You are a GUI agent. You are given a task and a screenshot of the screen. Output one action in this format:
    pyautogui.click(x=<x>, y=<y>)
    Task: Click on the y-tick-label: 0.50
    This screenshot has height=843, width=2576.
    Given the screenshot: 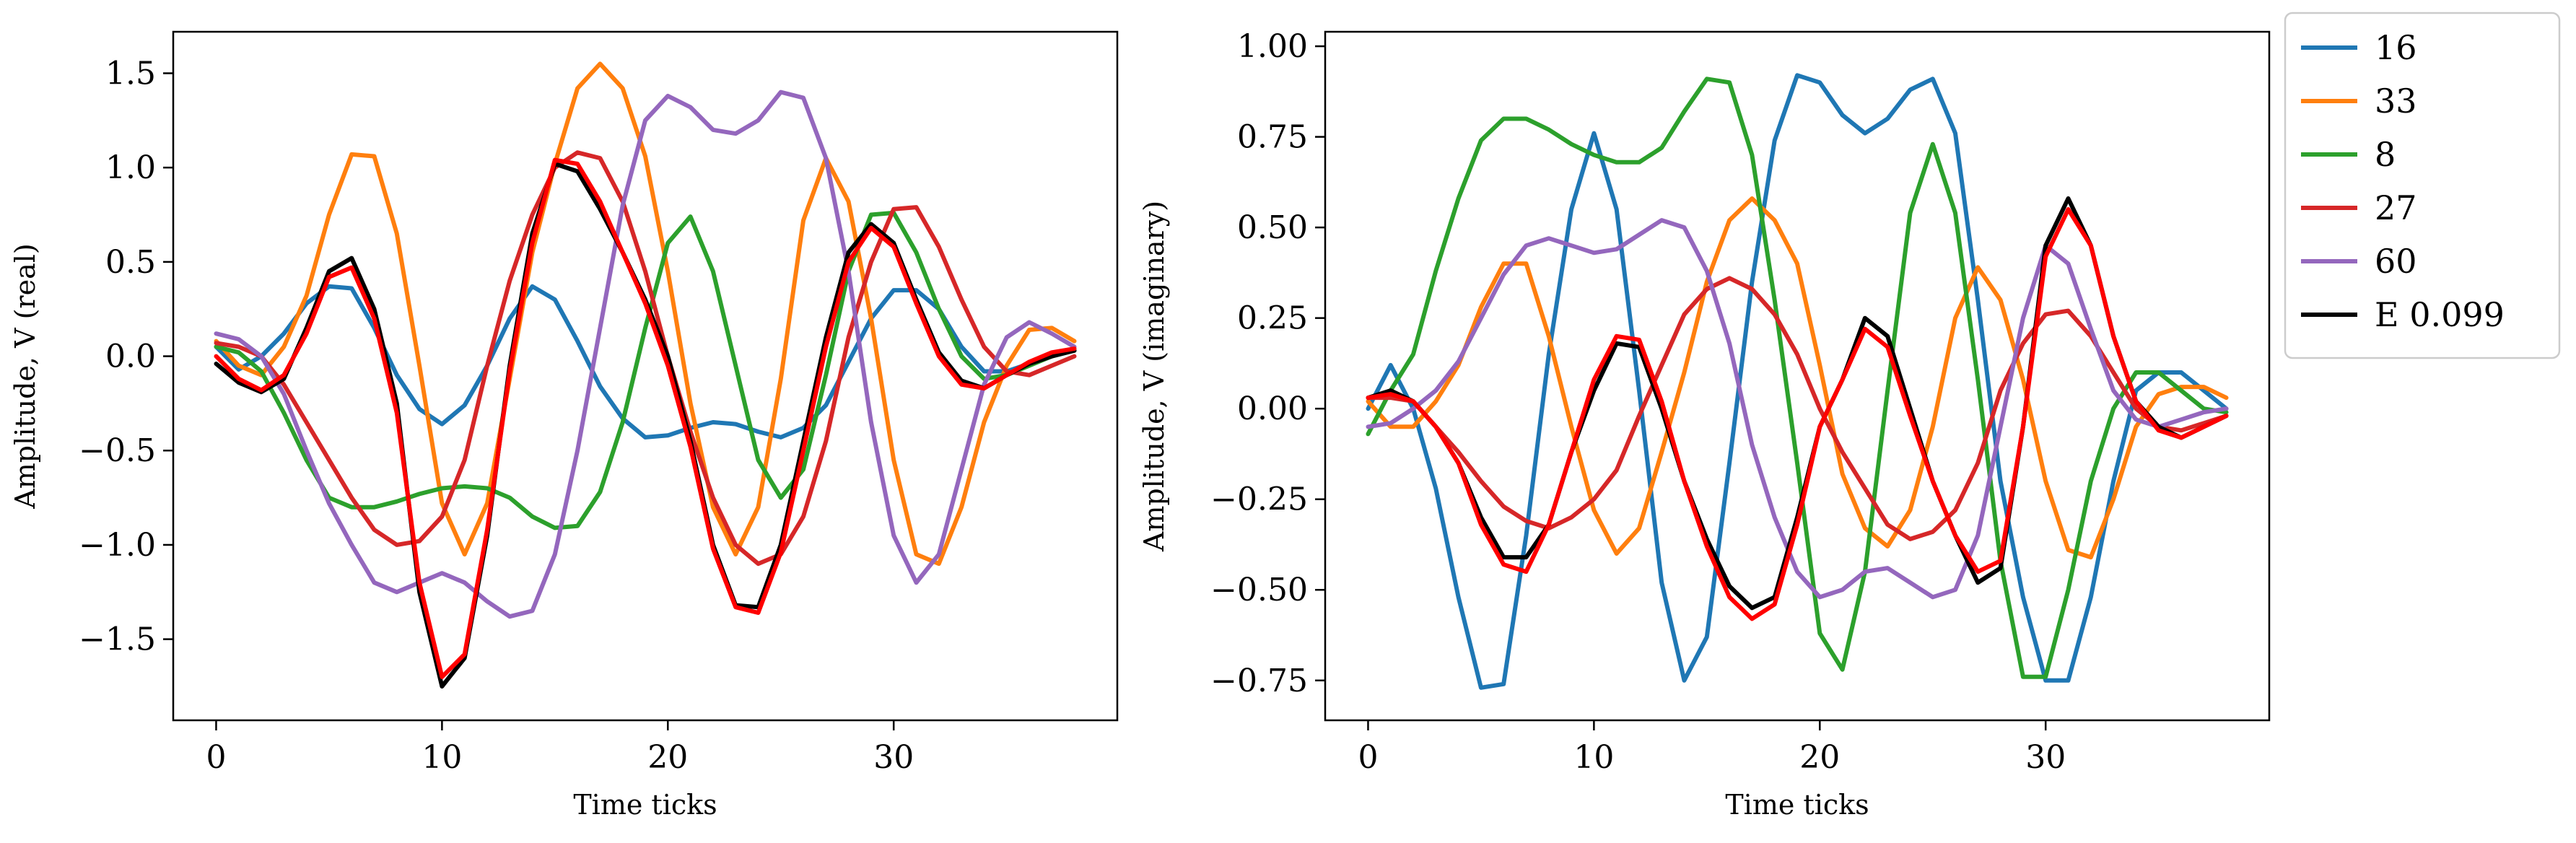 What is the action you would take?
    pyautogui.click(x=1272, y=228)
    